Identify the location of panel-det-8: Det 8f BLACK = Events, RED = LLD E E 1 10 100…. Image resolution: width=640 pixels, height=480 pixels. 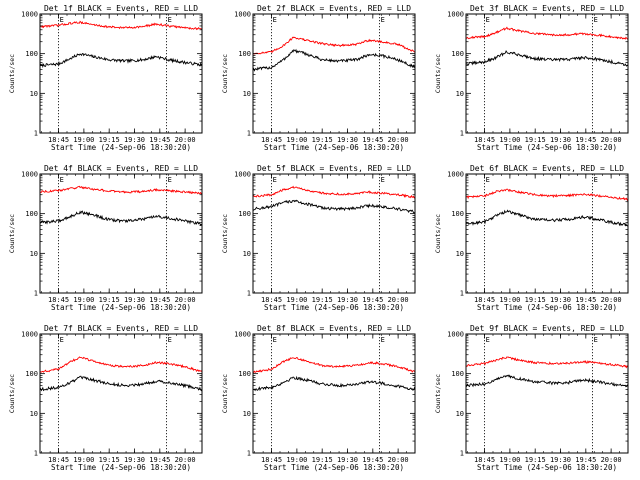
(318, 398).